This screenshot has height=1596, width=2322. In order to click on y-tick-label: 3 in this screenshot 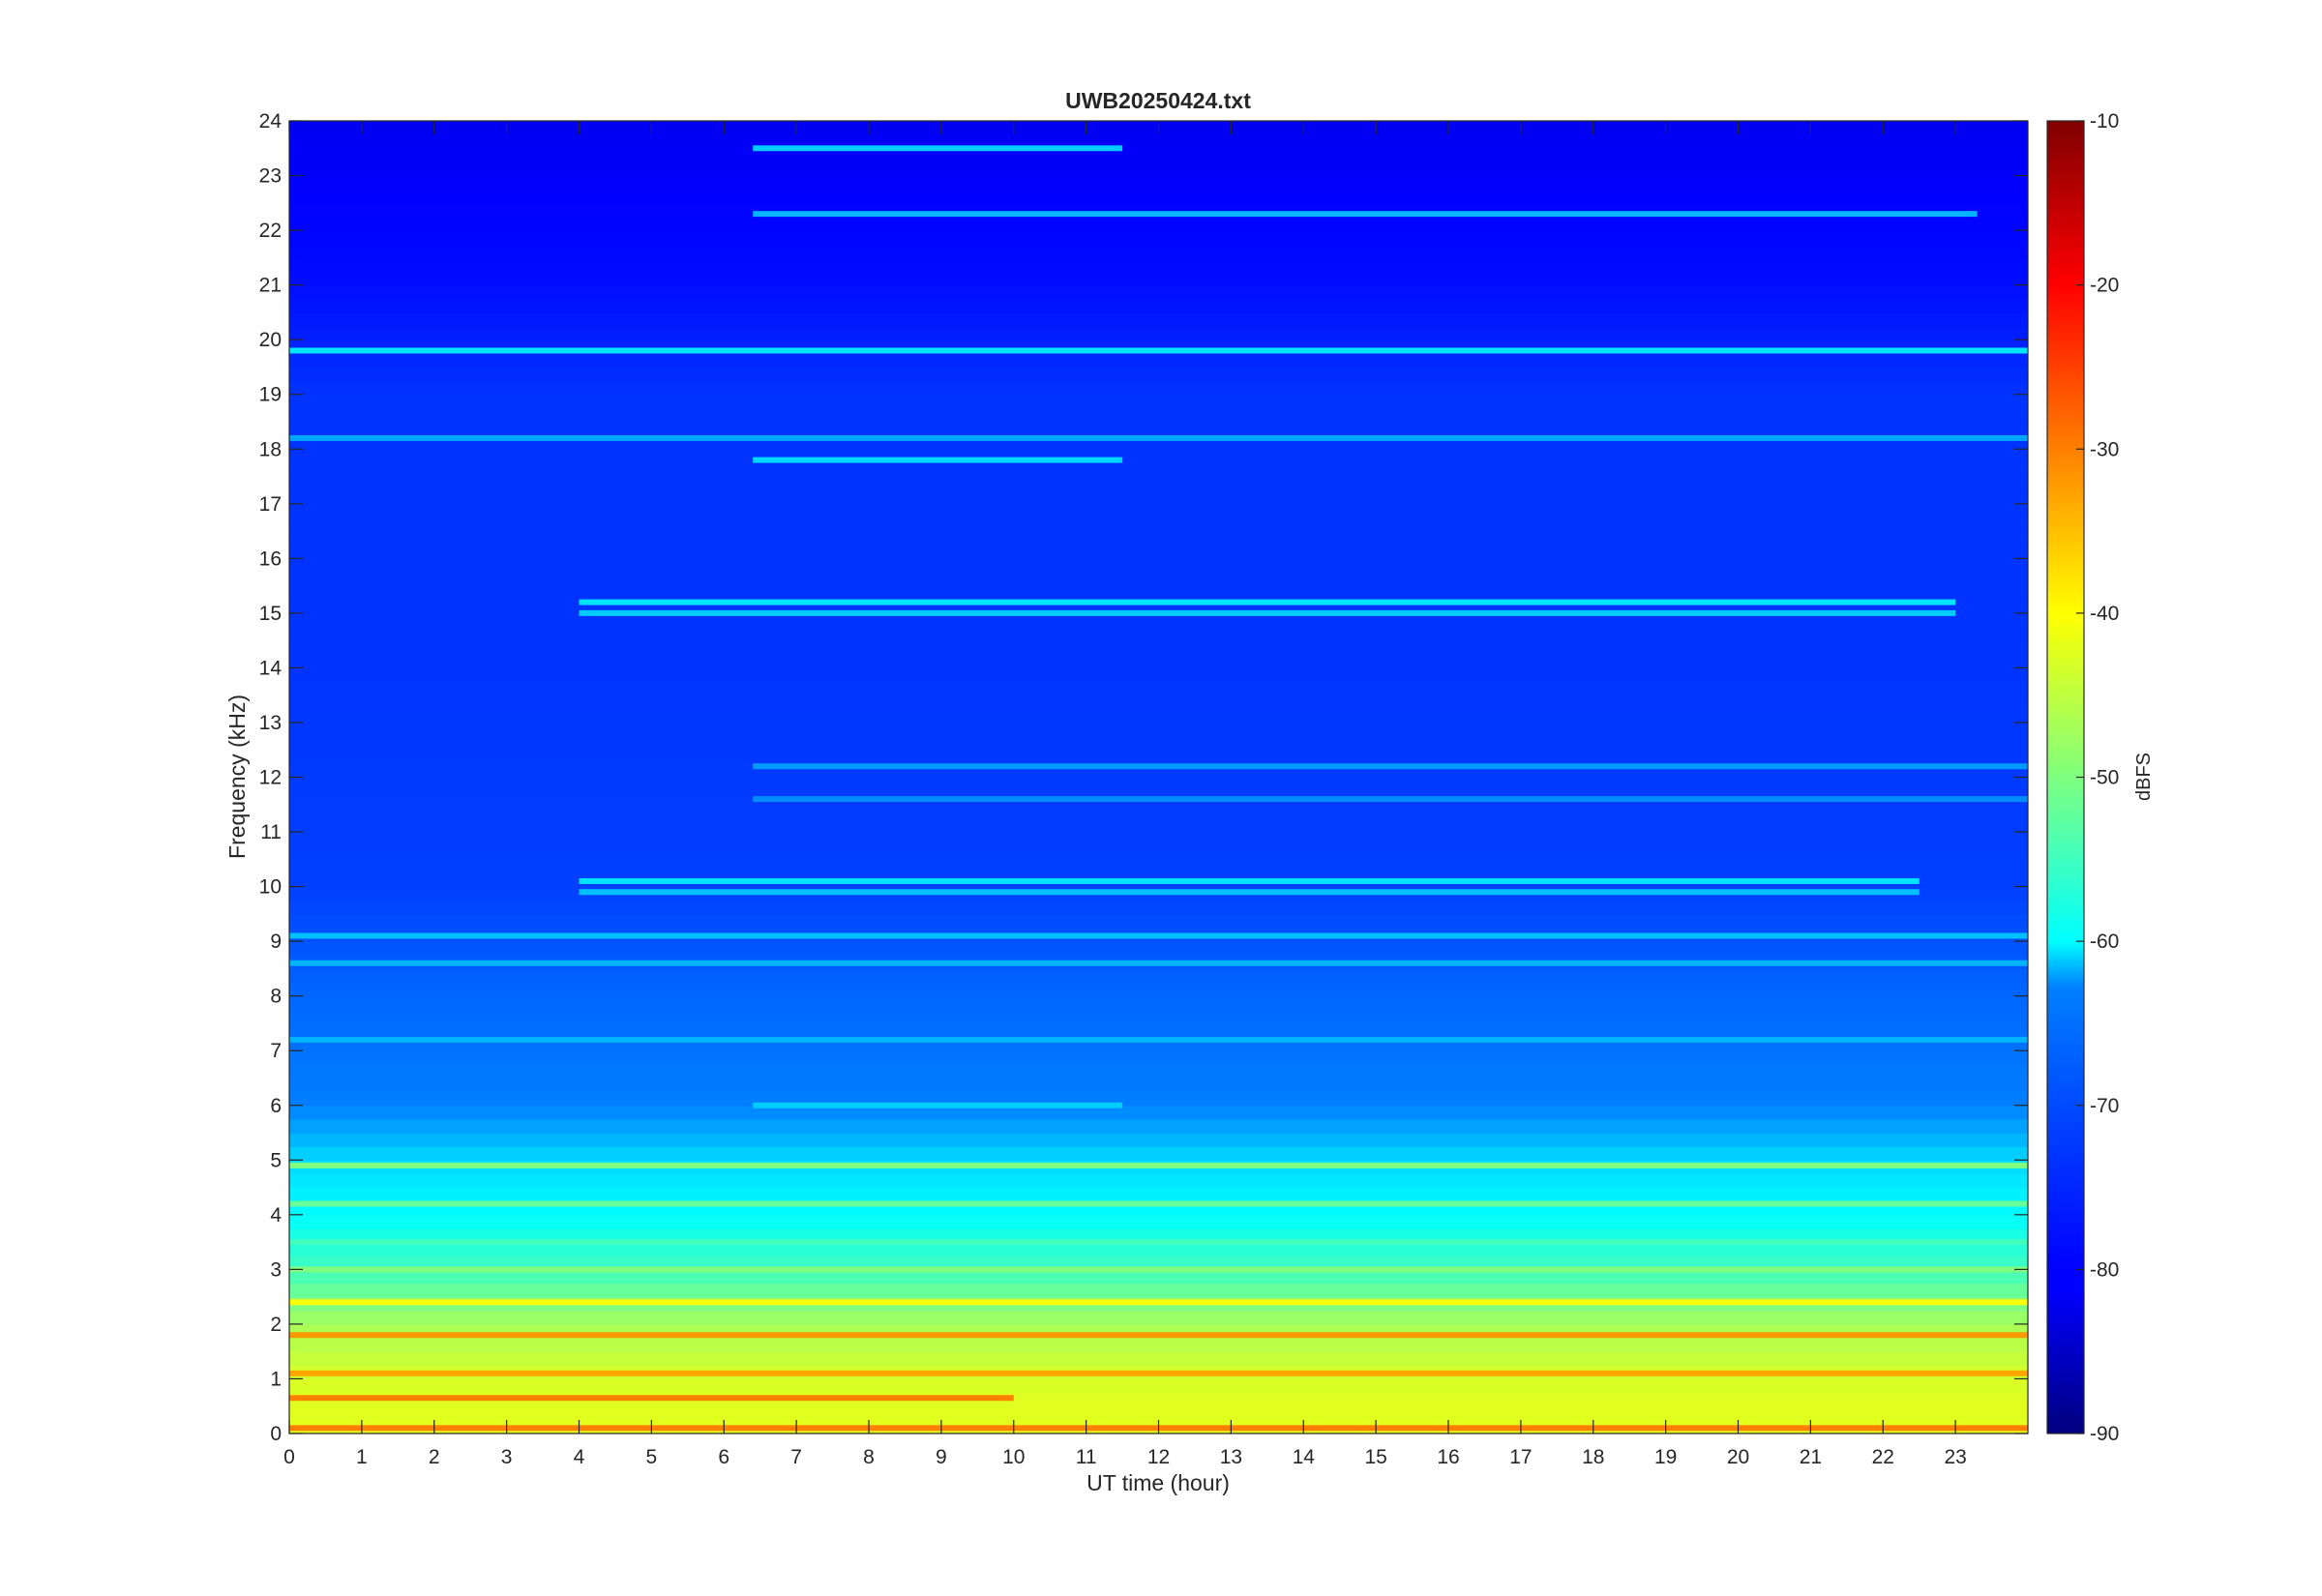, I will do `click(276, 1269)`.